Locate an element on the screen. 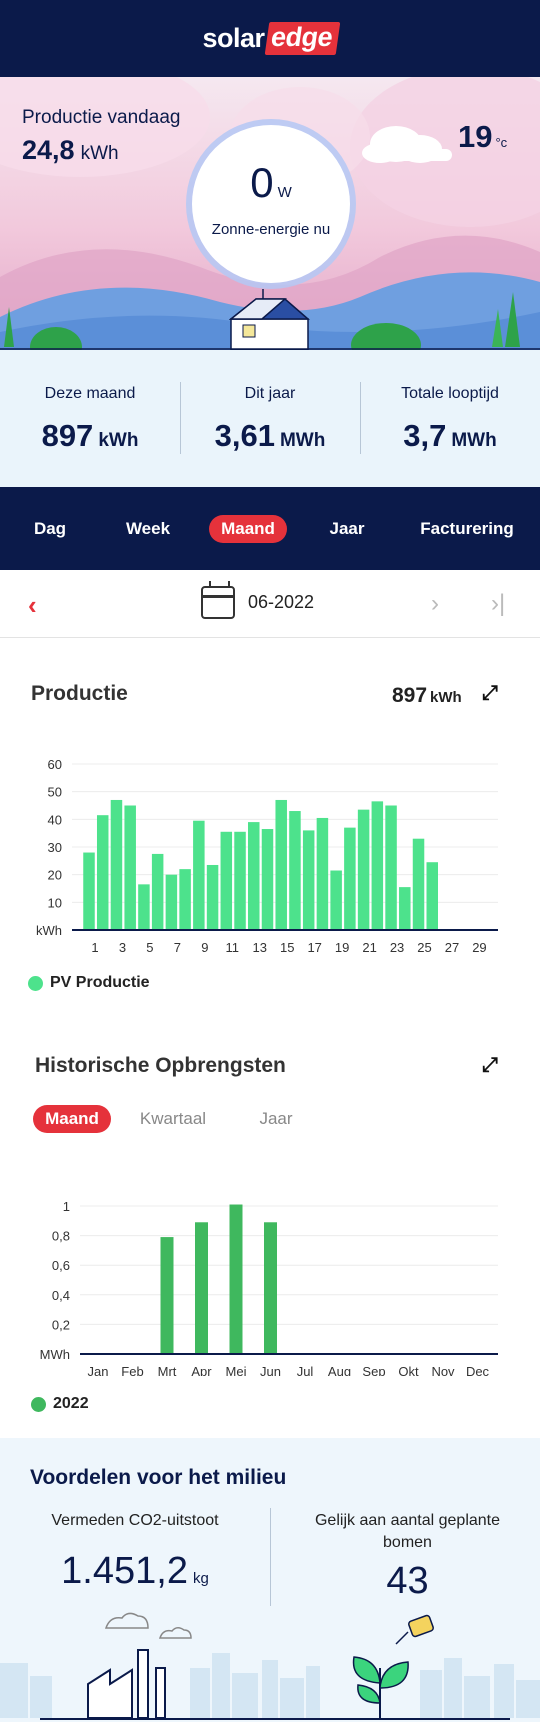  solaredge-logo: solar edge is located at coordinates (271, 38).